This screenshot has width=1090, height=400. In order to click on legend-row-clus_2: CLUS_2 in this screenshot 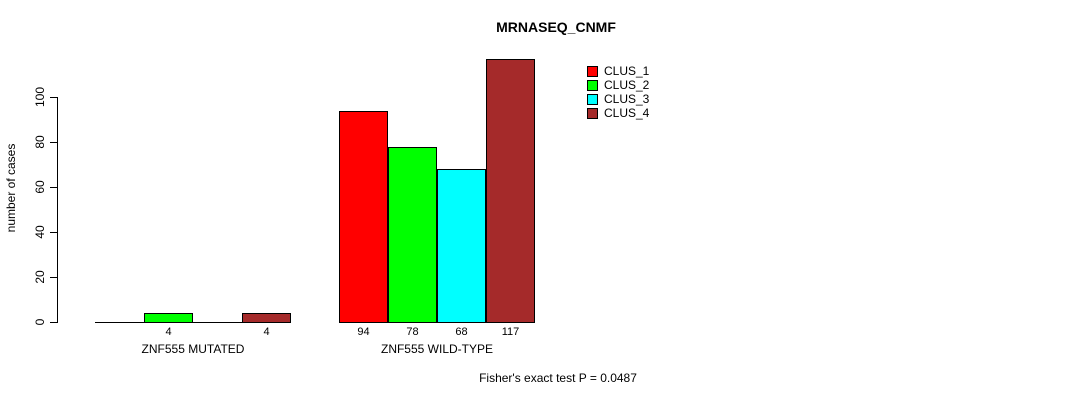, I will do `click(618, 85)`.